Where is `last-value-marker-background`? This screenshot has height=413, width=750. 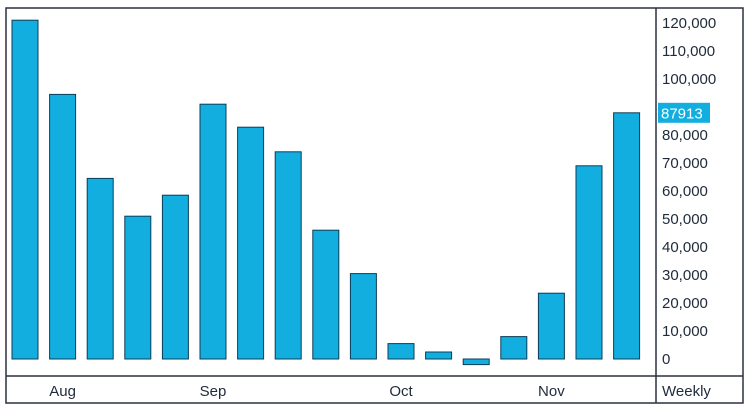 last-value-marker-background is located at coordinates (684, 112).